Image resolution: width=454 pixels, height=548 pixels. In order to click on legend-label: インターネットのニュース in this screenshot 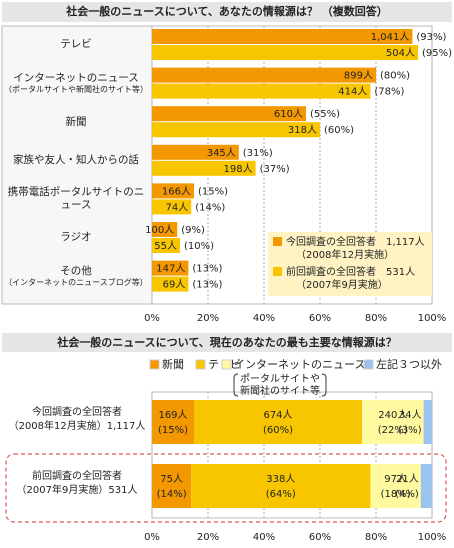, I will do `click(299, 364)`.